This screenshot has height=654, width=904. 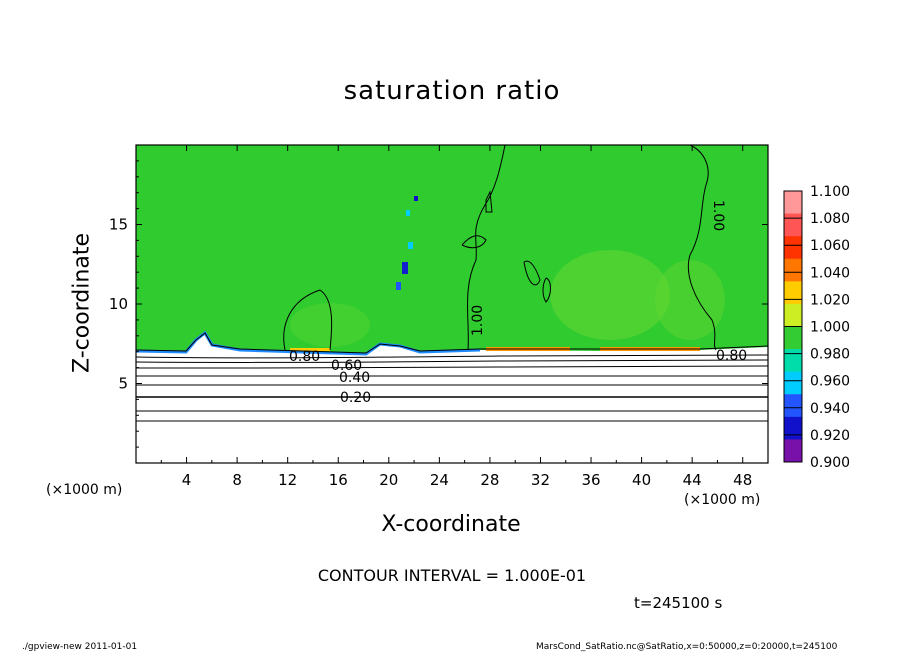 I want to click on colorbar-label: 0.920, so click(x=830, y=436).